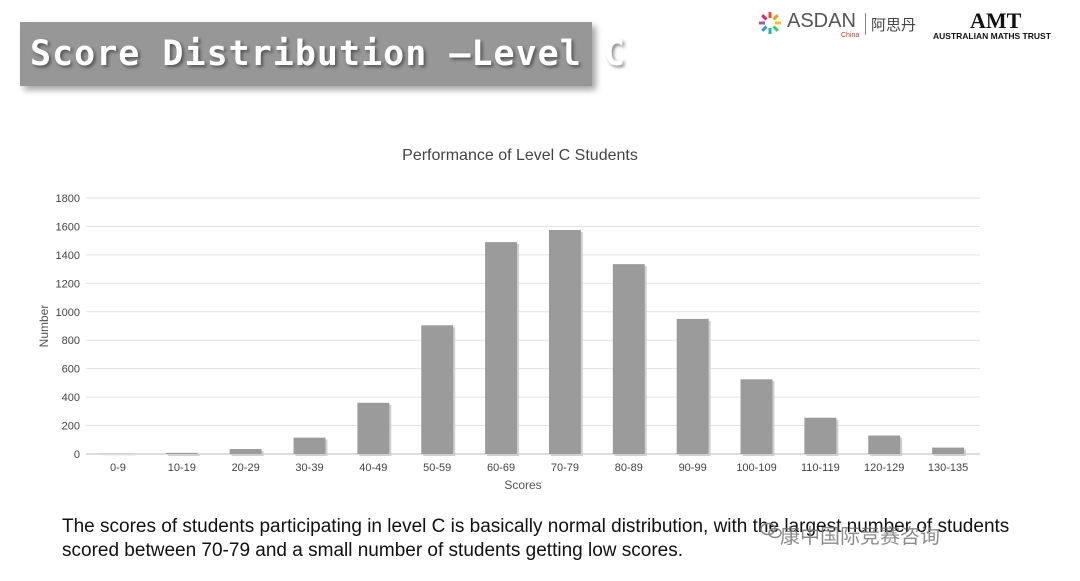 This screenshot has height=581, width=1080. What do you see at coordinates (850, 35) in the screenshot?
I see `asdan-sub: China` at bounding box center [850, 35].